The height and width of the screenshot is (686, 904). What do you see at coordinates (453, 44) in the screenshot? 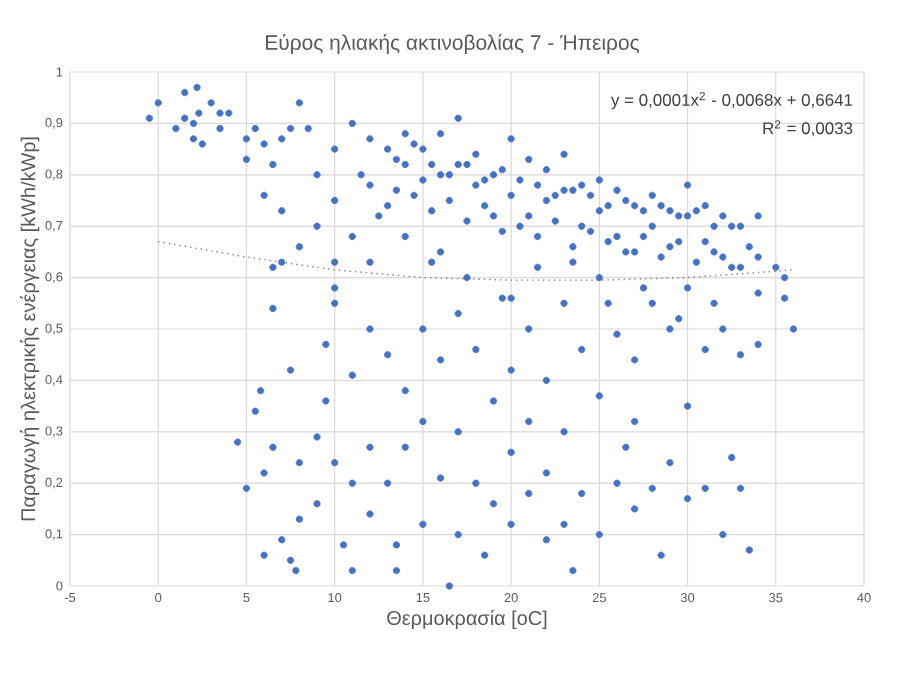
I see `chart-title: Εύρος ηλιακής ακτινοβολίας 7 - Ήπειρος` at bounding box center [453, 44].